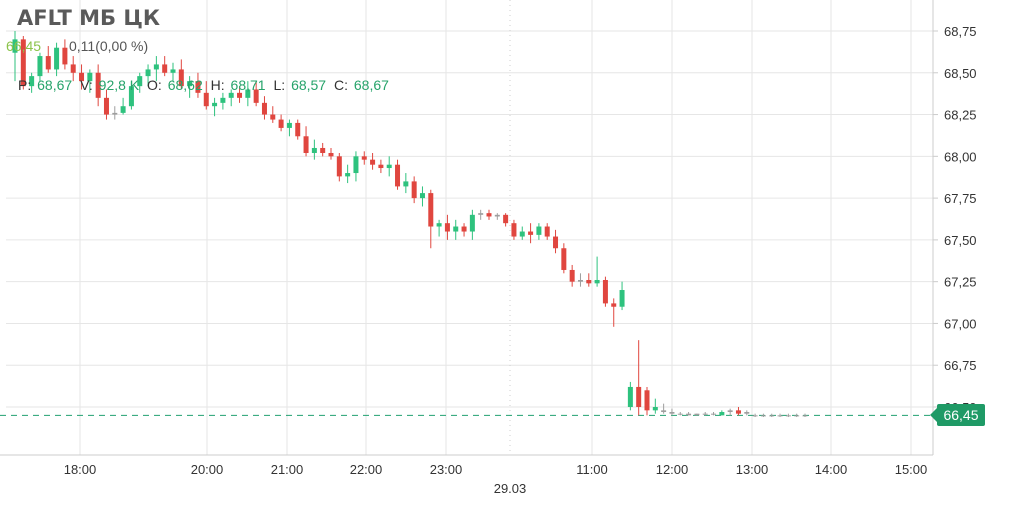 This screenshot has width=1024, height=513. Describe the element at coordinates (279, 85) in the screenshot. I see `l-label: L:` at that location.